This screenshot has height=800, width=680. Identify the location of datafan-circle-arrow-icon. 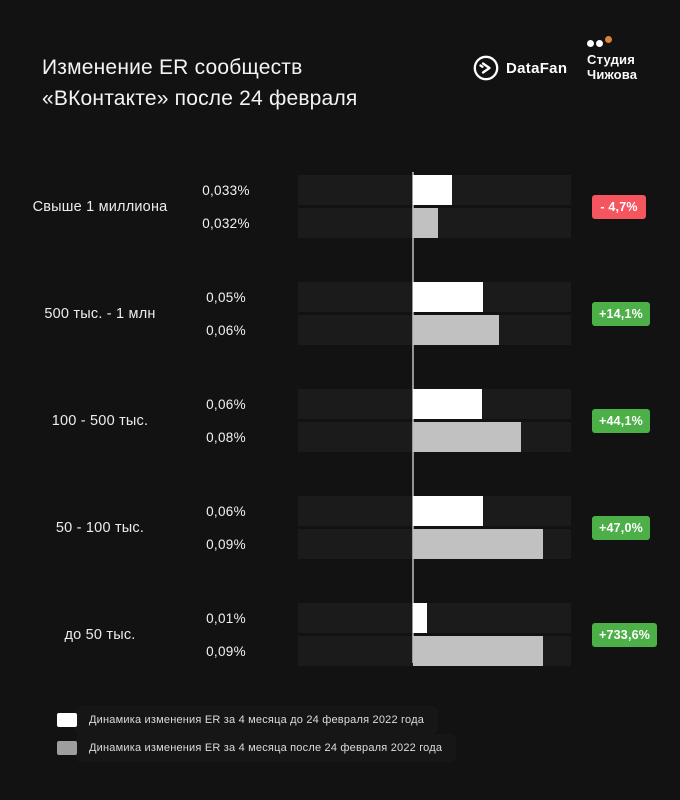
(486, 68).